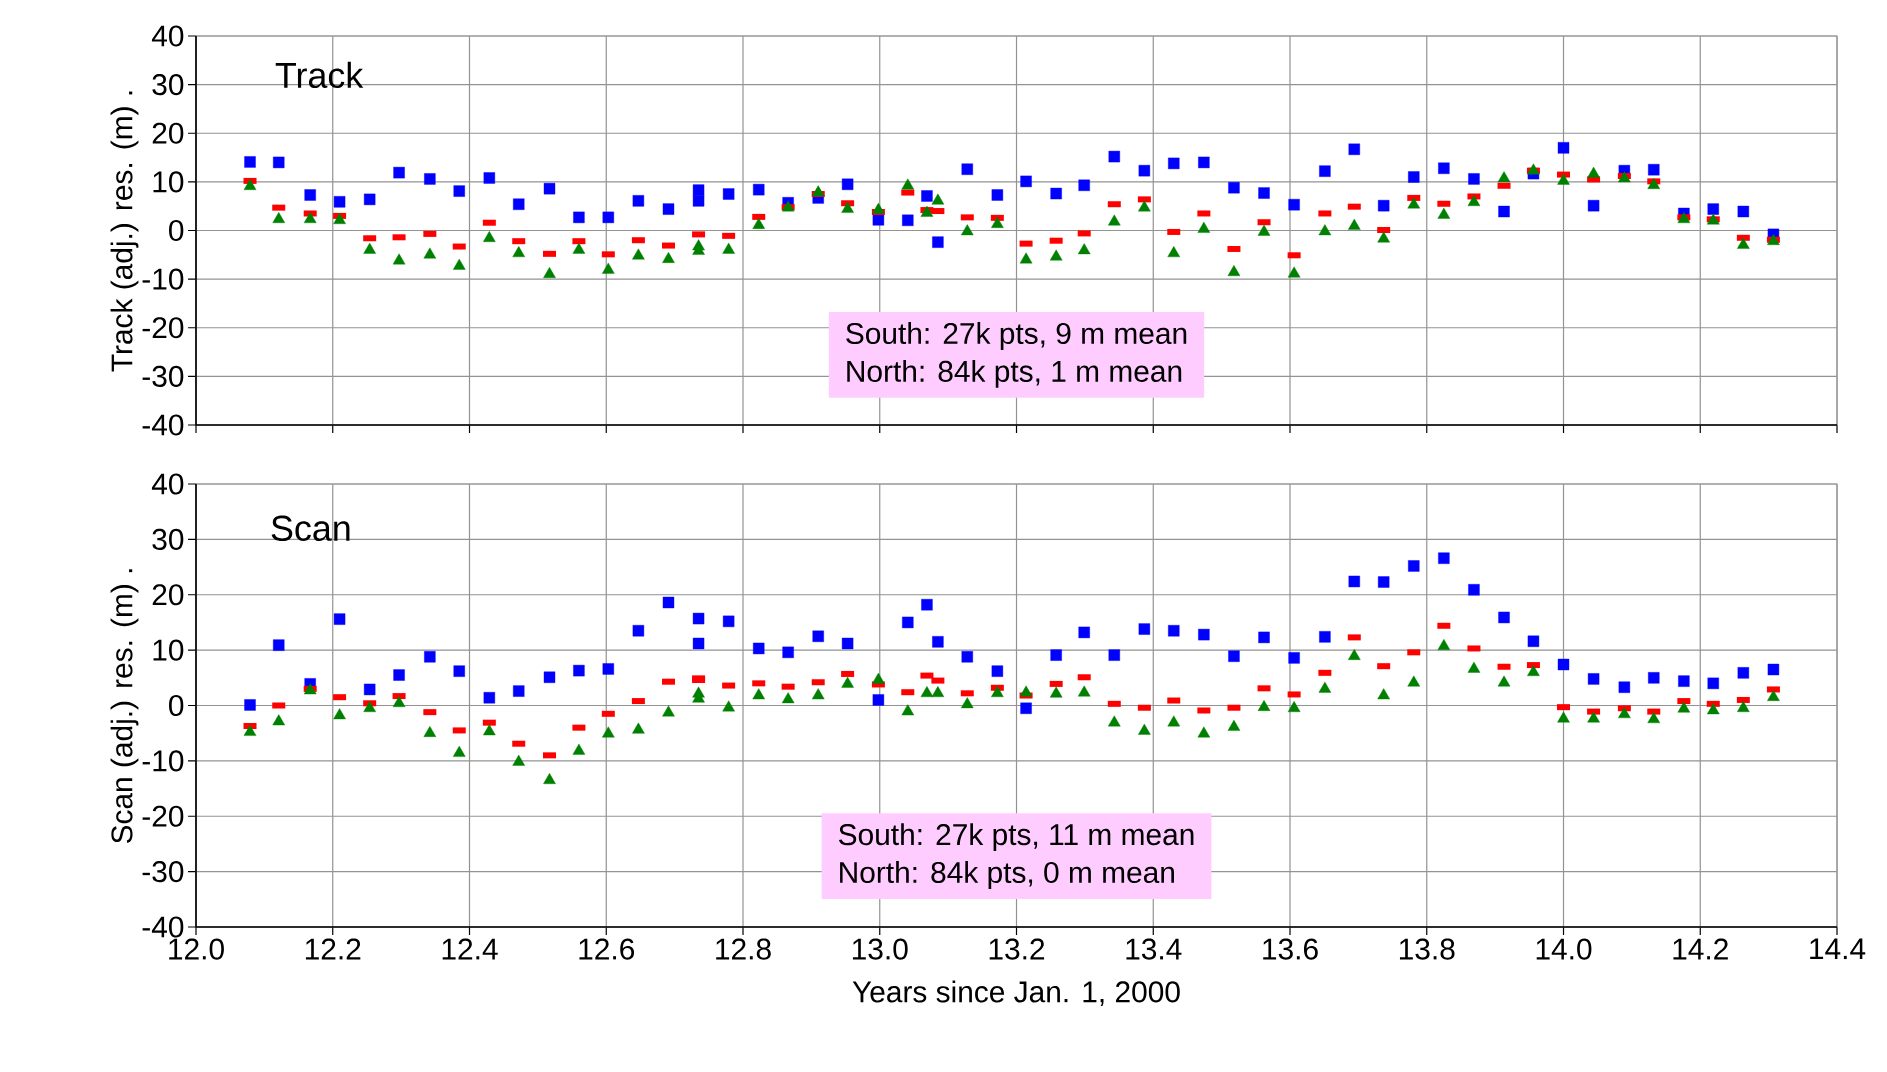 The height and width of the screenshot is (1072, 1887). What do you see at coordinates (743, 949) in the screenshot?
I see `x-tick-label: 12.8` at bounding box center [743, 949].